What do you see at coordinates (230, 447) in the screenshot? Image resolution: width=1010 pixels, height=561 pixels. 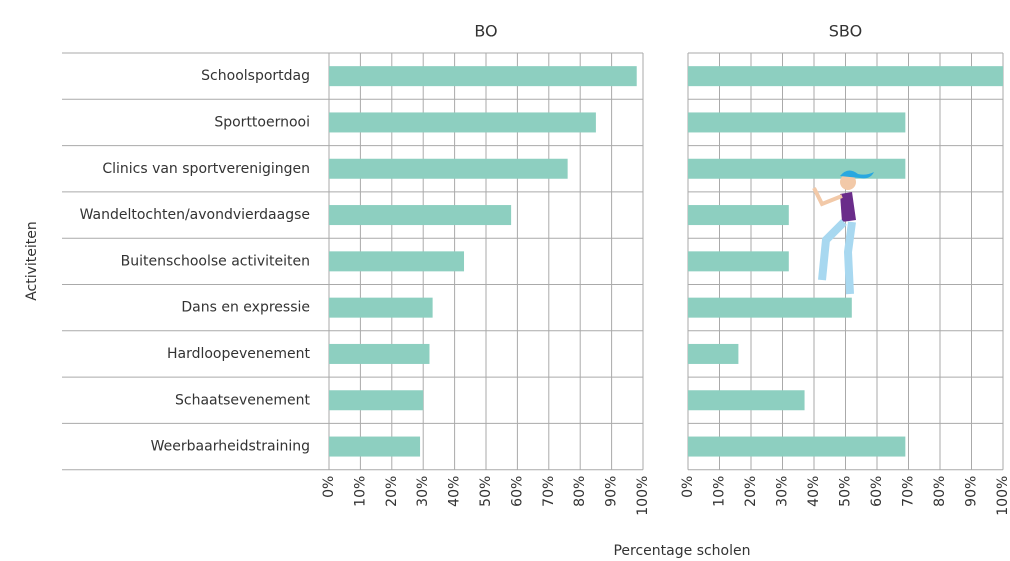 I see `y-tick-label: Weerbaarheidstraining` at bounding box center [230, 447].